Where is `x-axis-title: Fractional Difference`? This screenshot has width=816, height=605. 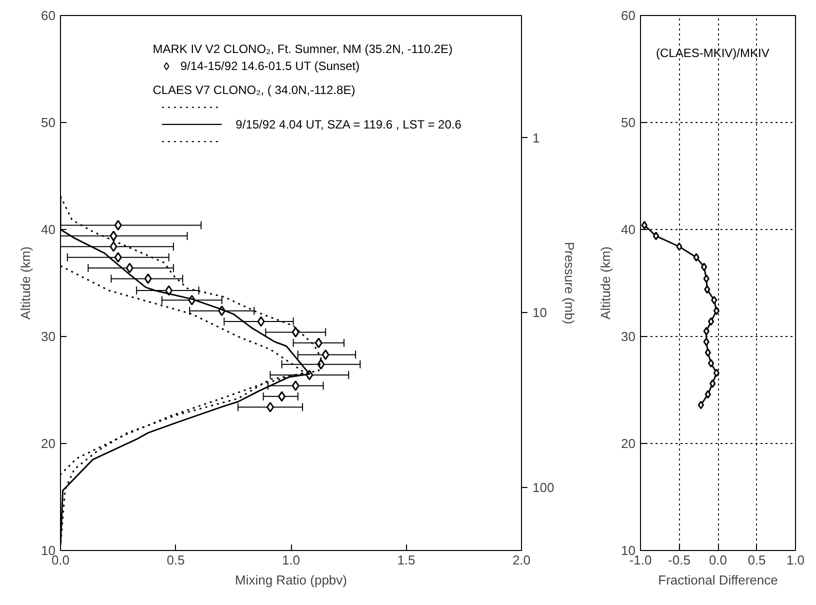
x-axis-title: Fractional Difference is located at coordinates (718, 580).